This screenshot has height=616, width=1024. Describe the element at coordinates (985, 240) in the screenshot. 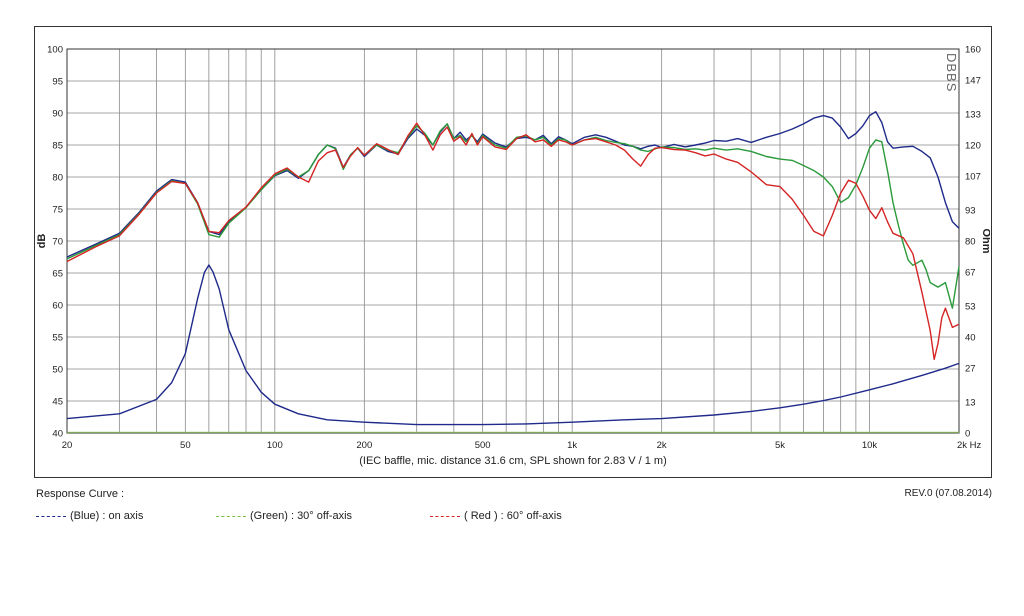

I see `y-axis-label-right: Ohm` at that location.